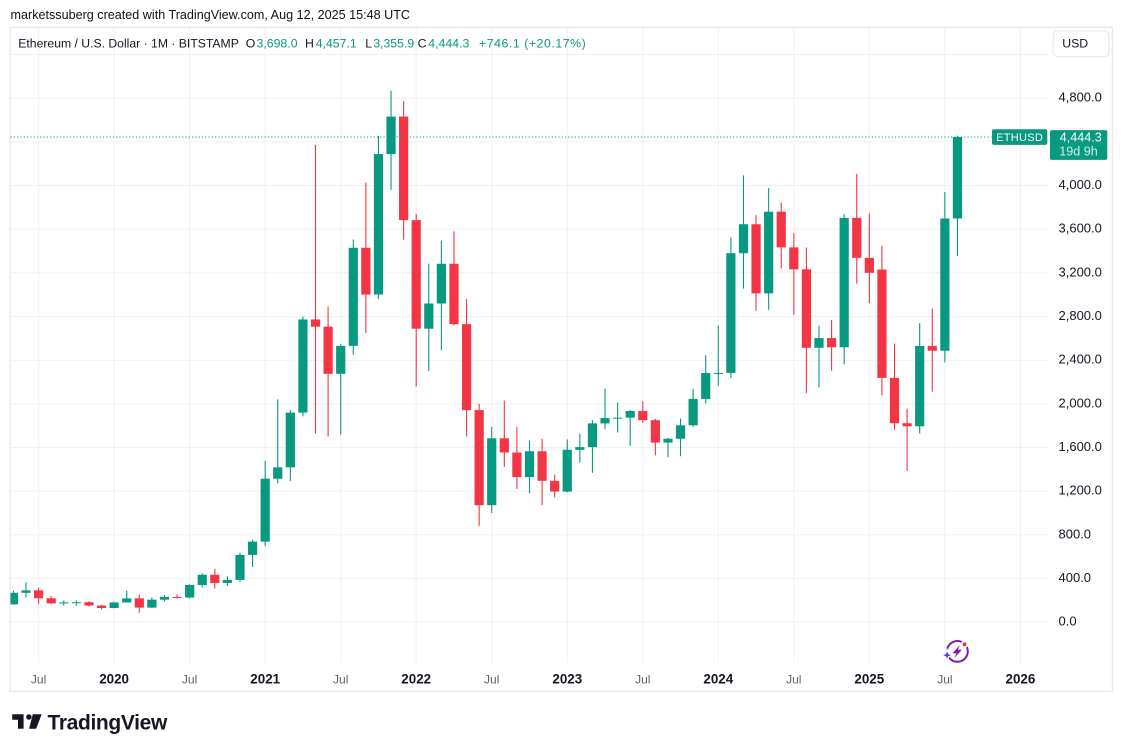 This screenshot has width=1123, height=752. What do you see at coordinates (416, 679) in the screenshot?
I see `svg-text: 2022` at bounding box center [416, 679].